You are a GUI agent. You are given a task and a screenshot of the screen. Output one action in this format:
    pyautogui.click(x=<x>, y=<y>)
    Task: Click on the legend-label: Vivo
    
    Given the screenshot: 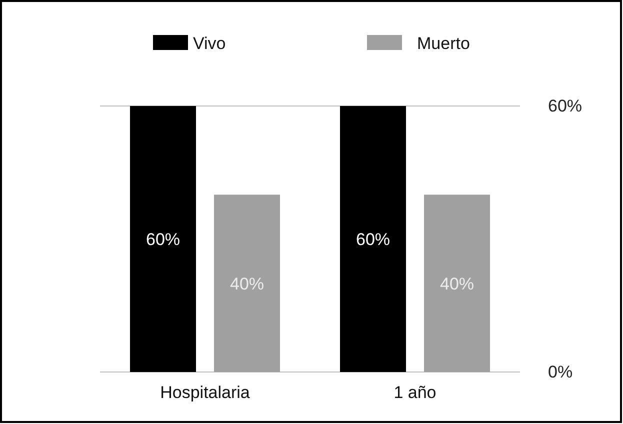 What is the action you would take?
    pyautogui.click(x=209, y=43)
    